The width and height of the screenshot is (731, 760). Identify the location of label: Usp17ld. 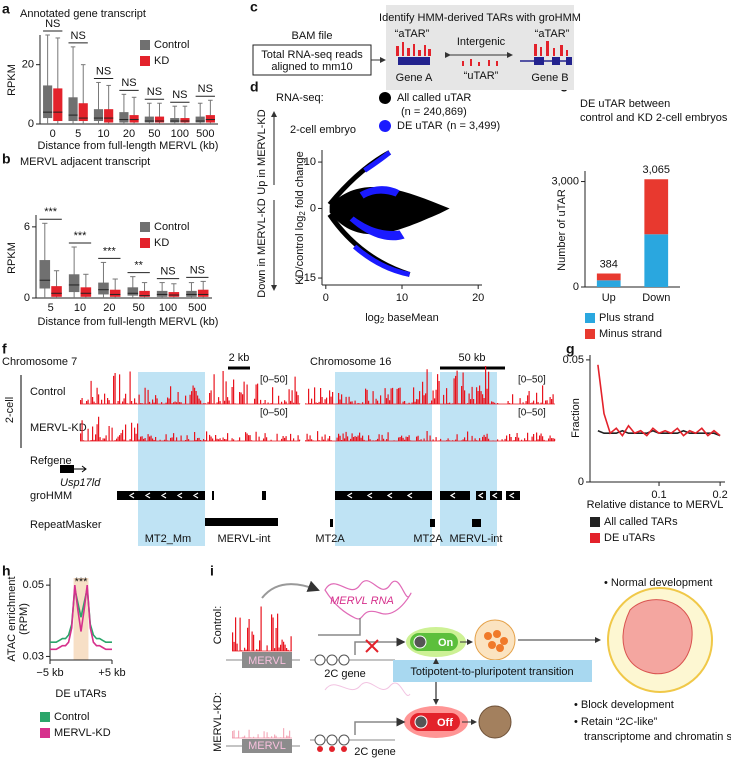
(80, 483).